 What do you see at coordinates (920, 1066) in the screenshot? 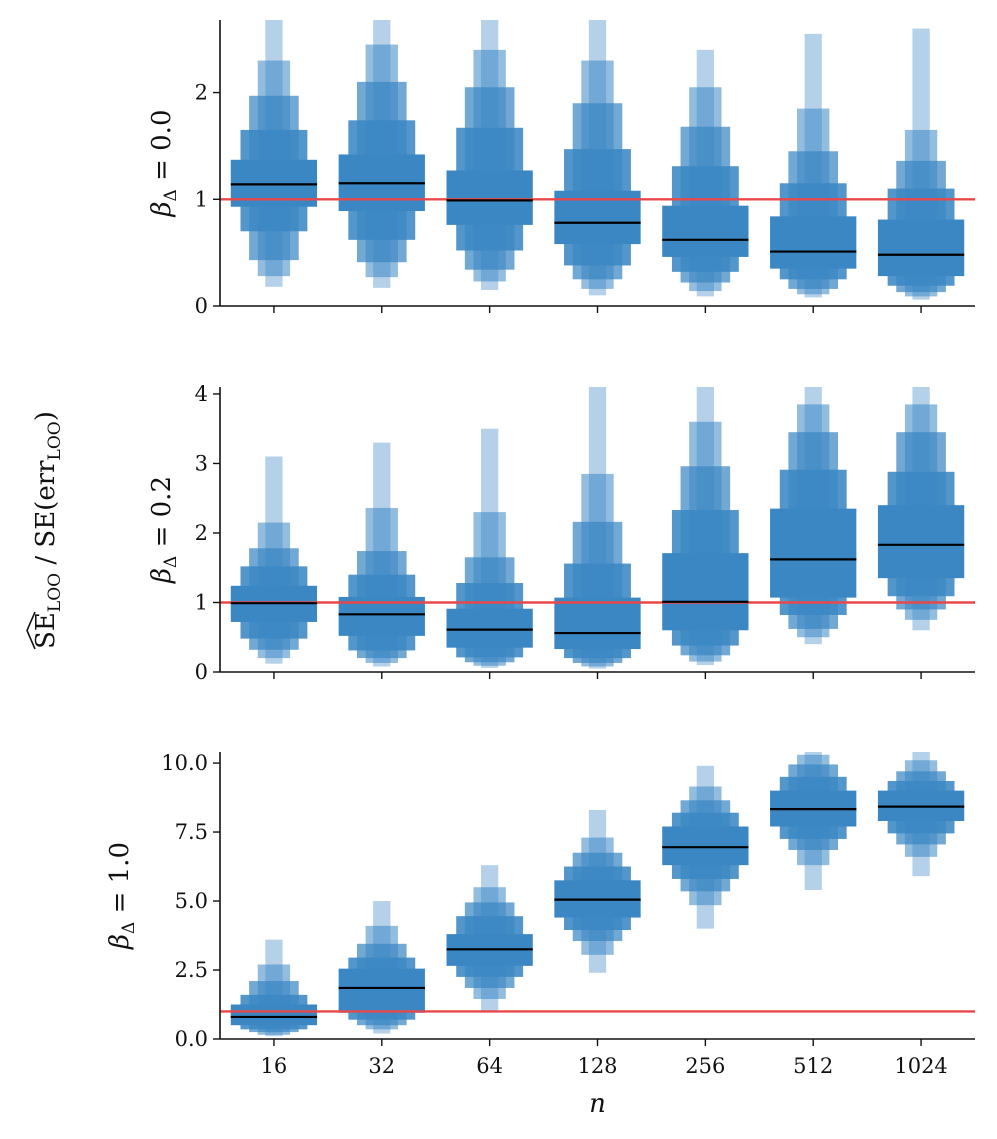
I see `x-tick-label: 1024` at bounding box center [920, 1066].